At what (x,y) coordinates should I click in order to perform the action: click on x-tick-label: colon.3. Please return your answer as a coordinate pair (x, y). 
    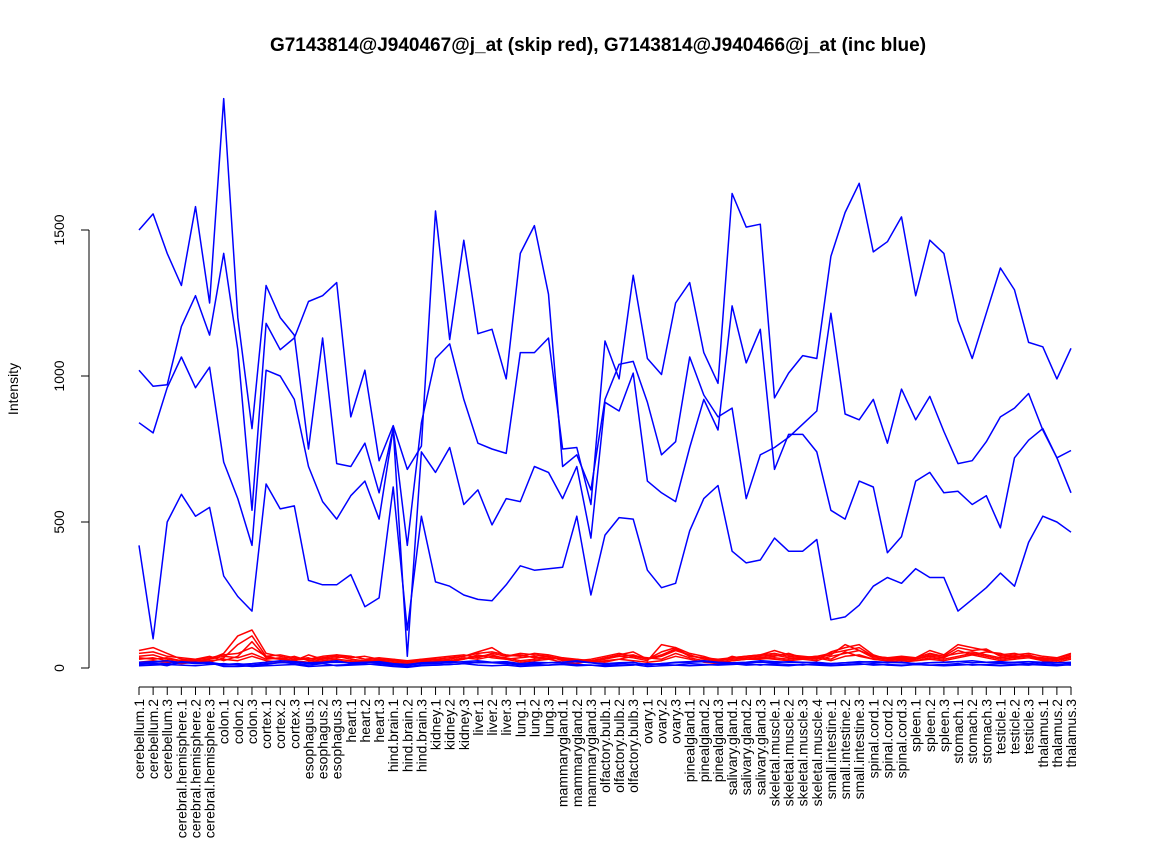
    Looking at the image, I should click on (252, 721).